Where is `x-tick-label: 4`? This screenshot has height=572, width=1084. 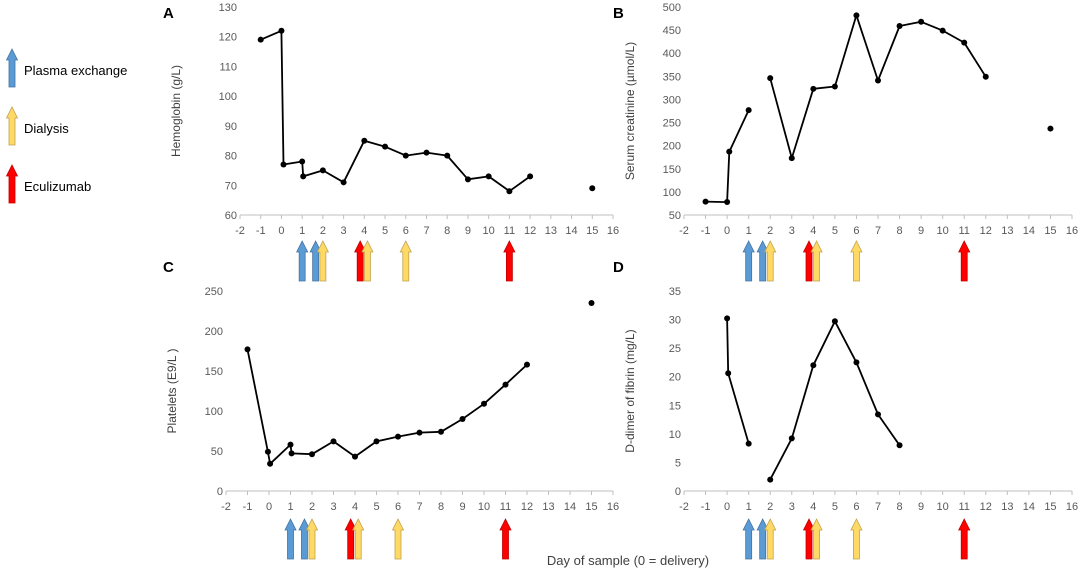 x-tick-label: 4 is located at coordinates (813, 231).